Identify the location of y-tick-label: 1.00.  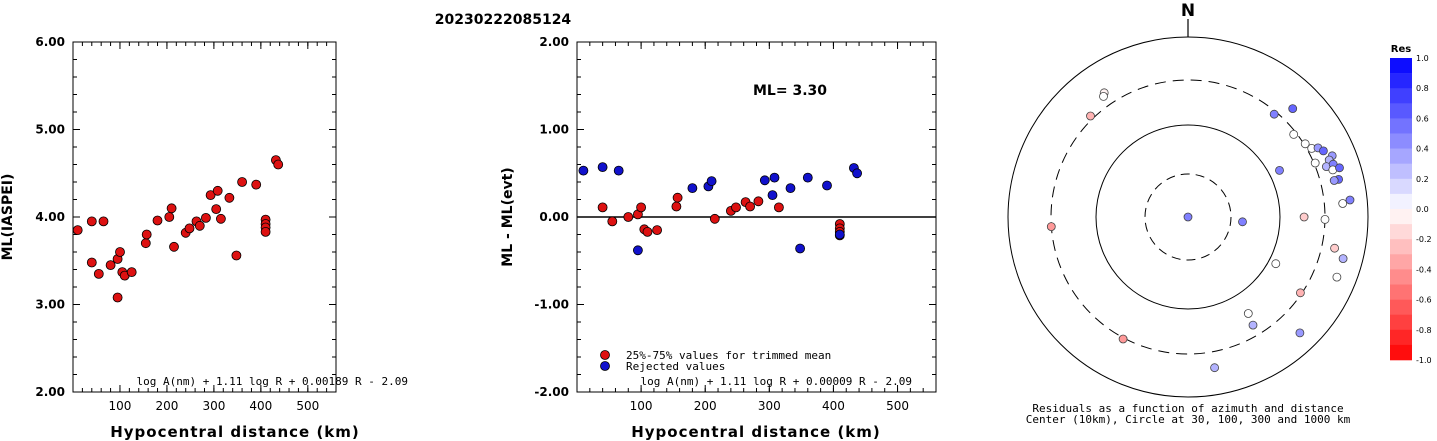
(554, 130).